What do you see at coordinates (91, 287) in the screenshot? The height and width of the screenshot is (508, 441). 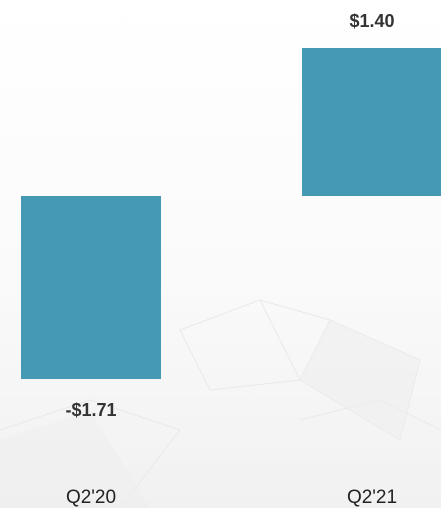 I see `bar-q220` at bounding box center [91, 287].